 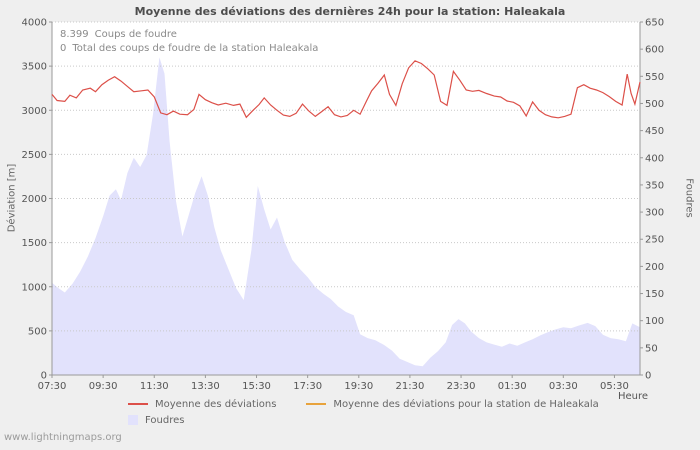 What do you see at coordinates (165, 420) in the screenshot?
I see `legend-label-foudres: Foudres` at bounding box center [165, 420].